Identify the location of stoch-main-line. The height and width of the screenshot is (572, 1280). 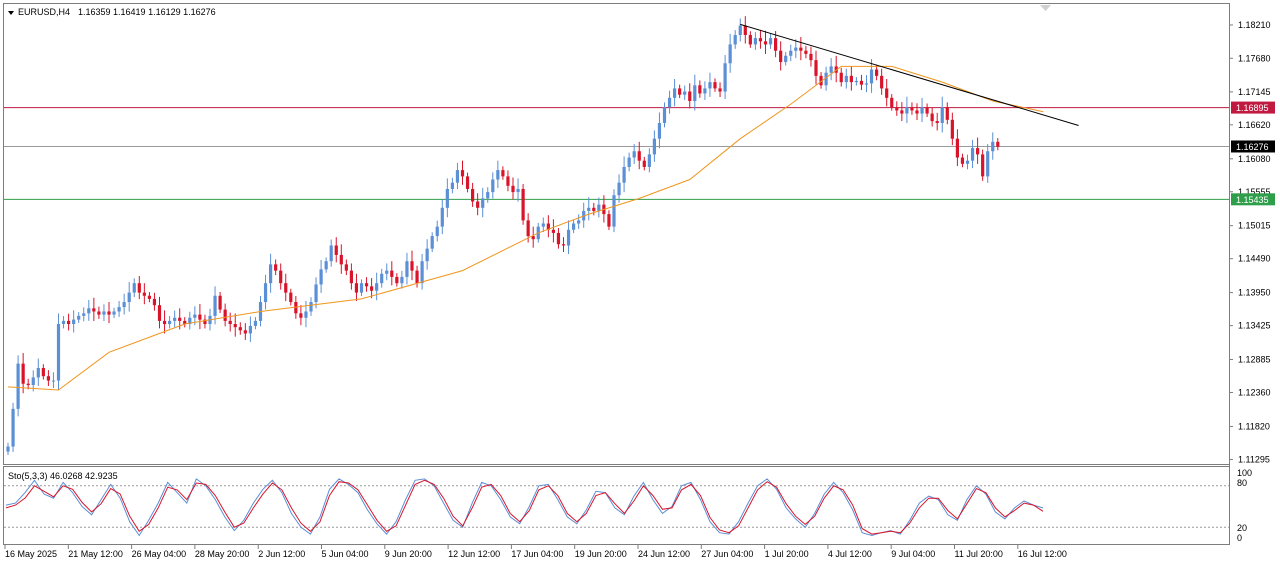
(524, 507).